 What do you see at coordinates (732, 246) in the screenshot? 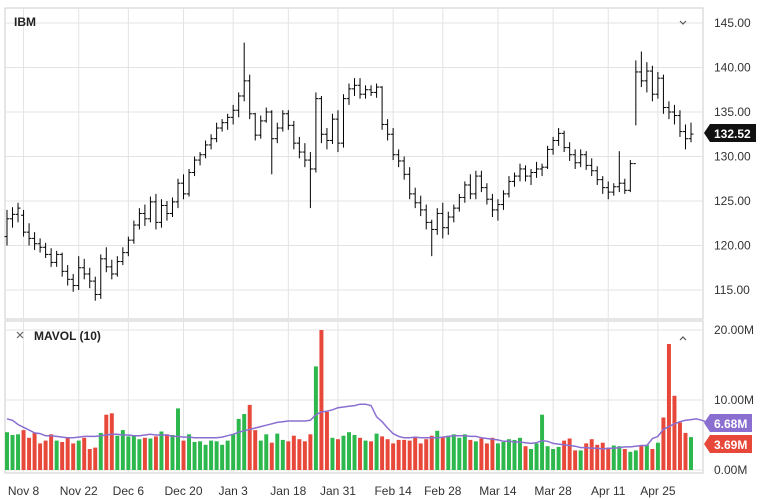
I see `y-tick-label: 120.00` at bounding box center [732, 246].